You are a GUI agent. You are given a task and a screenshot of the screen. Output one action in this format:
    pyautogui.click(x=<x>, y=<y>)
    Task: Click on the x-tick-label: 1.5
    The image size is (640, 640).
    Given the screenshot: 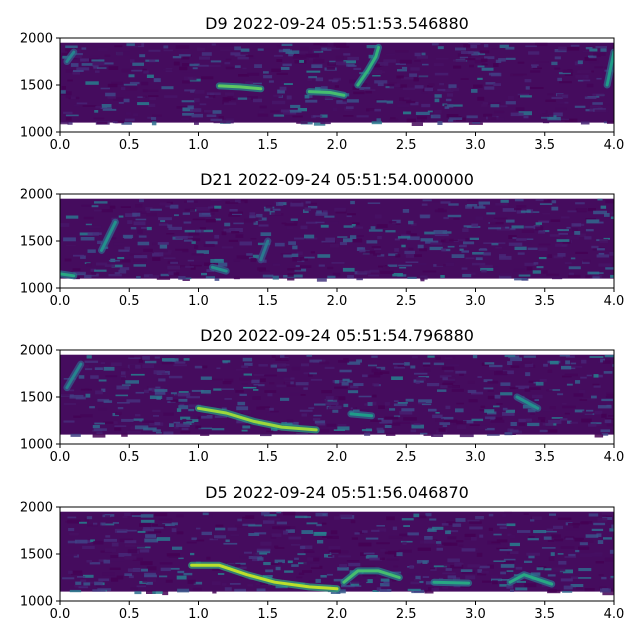 What is the action you would take?
    pyautogui.click(x=267, y=457)
    